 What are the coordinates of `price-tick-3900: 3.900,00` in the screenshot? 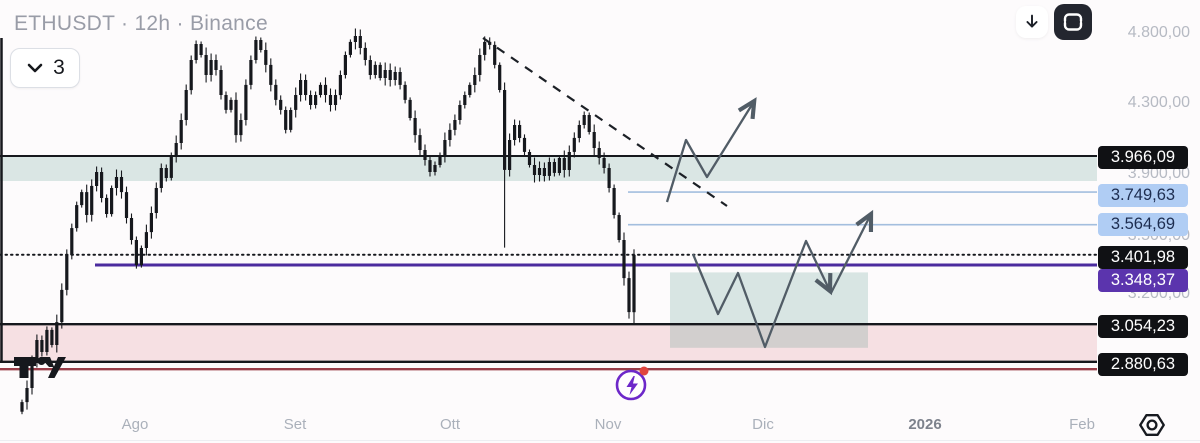 It's located at (1158, 173).